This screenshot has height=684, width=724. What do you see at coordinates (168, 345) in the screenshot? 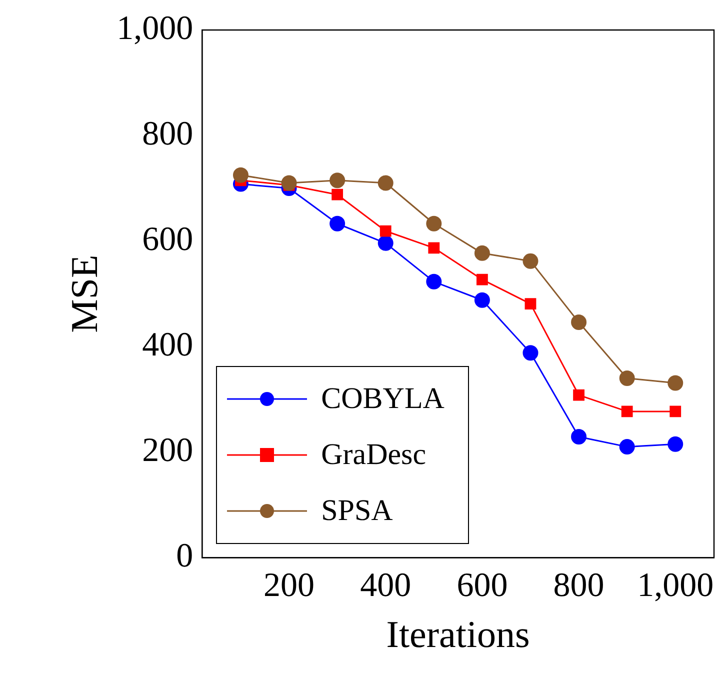
I see `y-tick-label: 400` at bounding box center [168, 345].